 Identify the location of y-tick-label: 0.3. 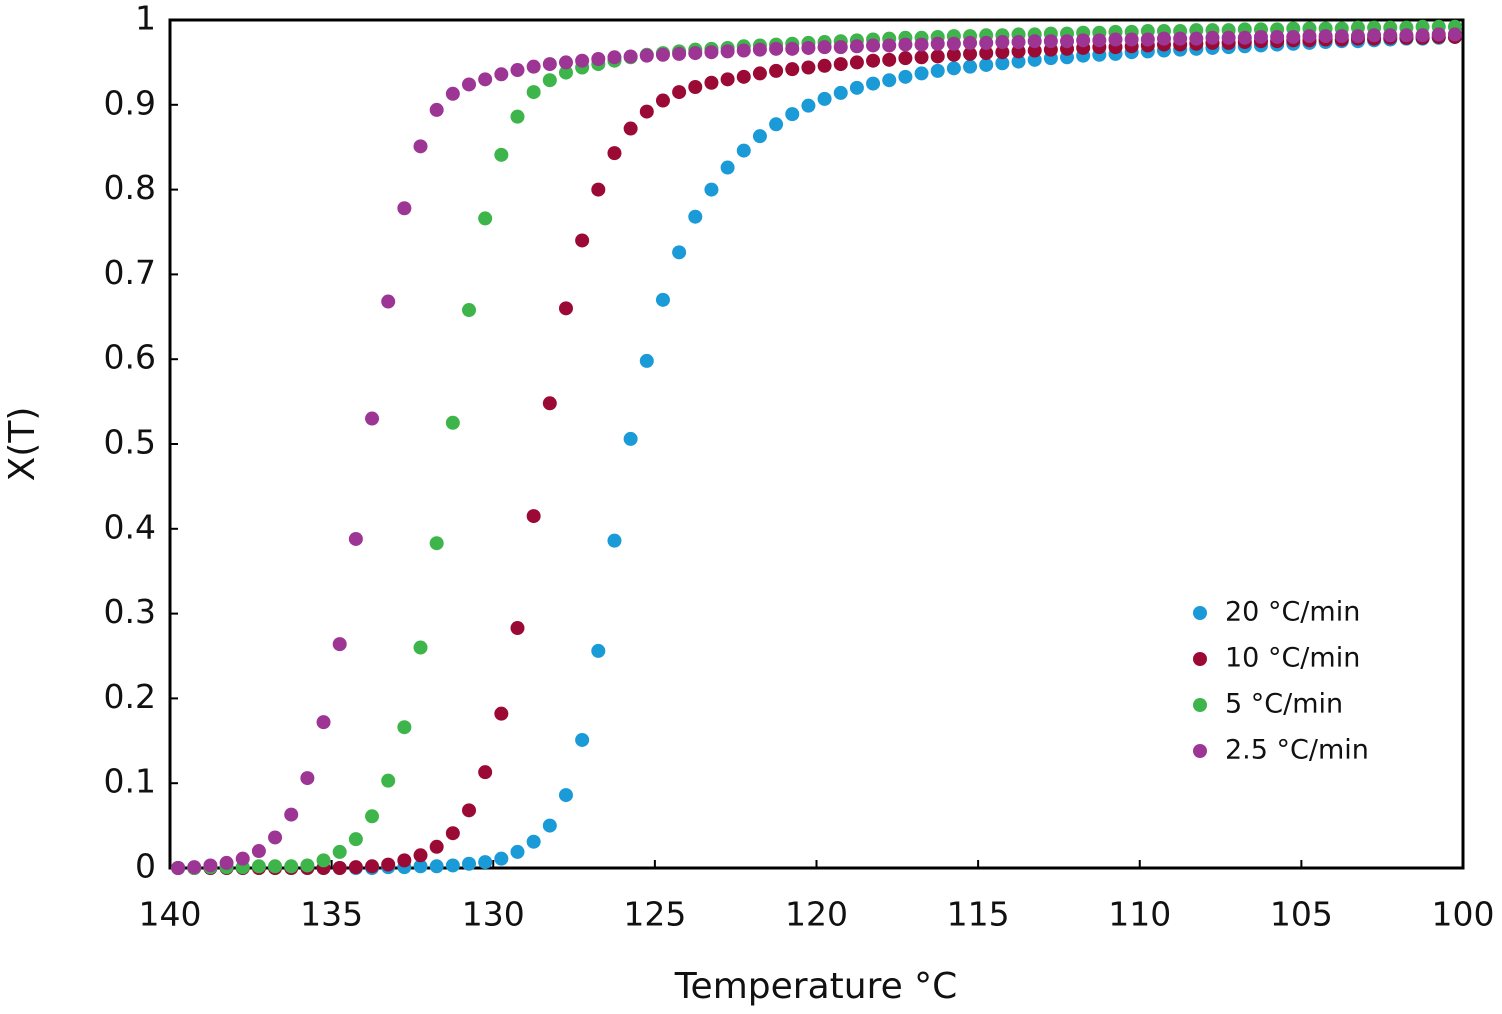
(130, 611).